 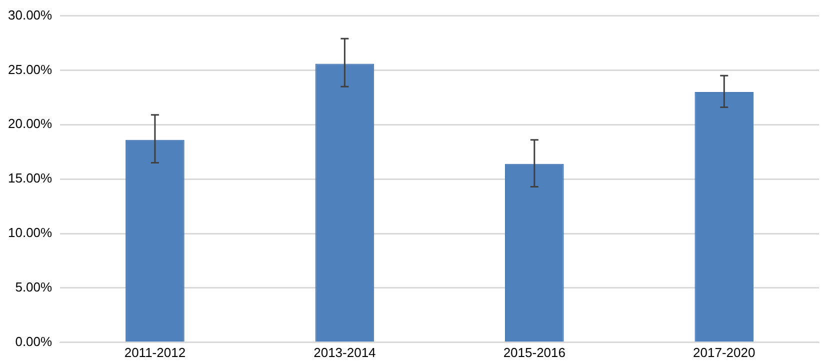 I want to click on y-tick-label: 20.00%, so click(x=30, y=124).